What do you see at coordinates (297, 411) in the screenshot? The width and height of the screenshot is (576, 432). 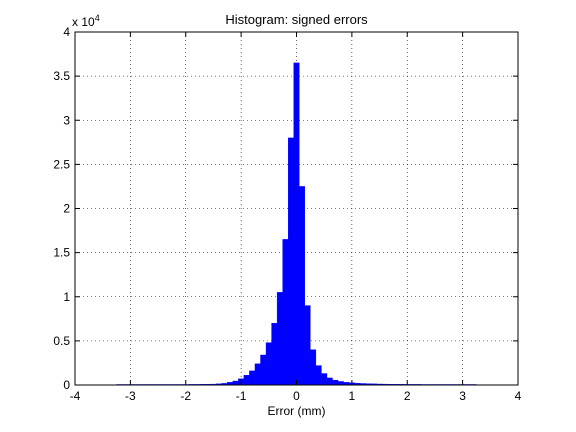 I see `x-axis-label: Error (mm)` at bounding box center [297, 411].